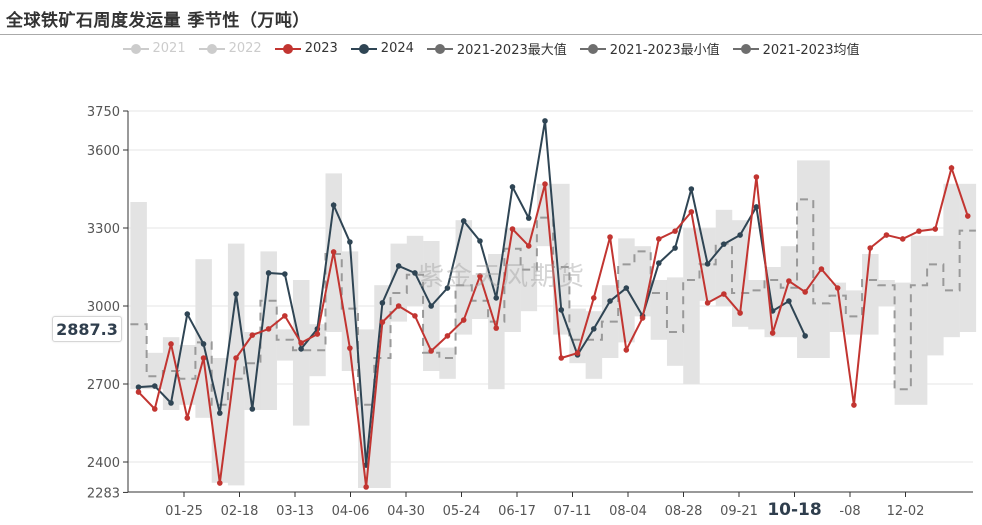  What do you see at coordinates (103, 112) in the screenshot?
I see `y-tick-label: 3750` at bounding box center [103, 112].